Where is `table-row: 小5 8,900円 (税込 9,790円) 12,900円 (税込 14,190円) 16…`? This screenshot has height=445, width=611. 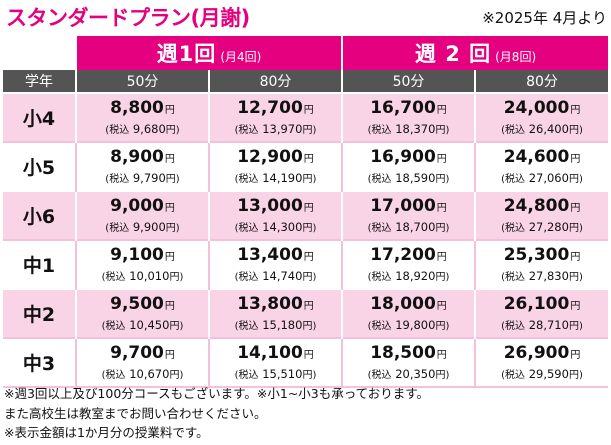 table-row: 小5 8,900円 (税込 9,790円) 12,900円 (税込 14,190円) 16… is located at coordinates (306, 166).